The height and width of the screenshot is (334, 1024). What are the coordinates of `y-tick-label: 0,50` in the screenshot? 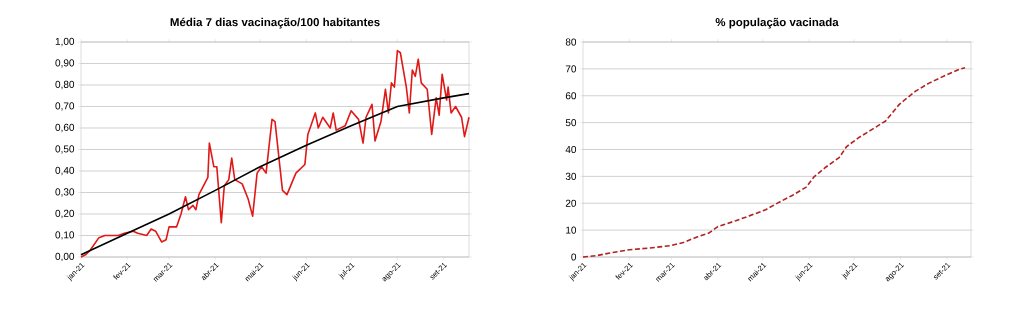 It's located at (65, 149).